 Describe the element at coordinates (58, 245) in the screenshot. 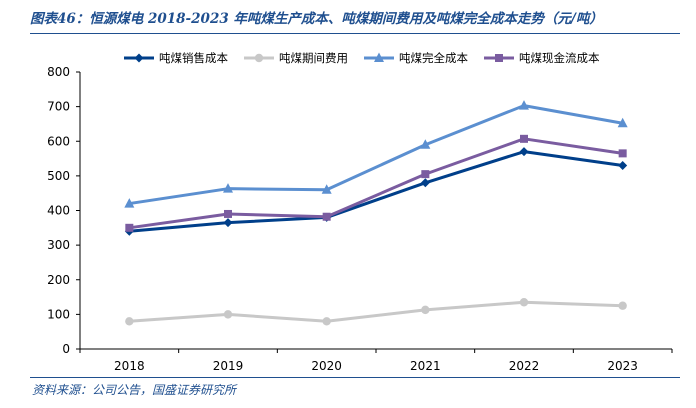

I see `y-tick-label: 300` at that location.